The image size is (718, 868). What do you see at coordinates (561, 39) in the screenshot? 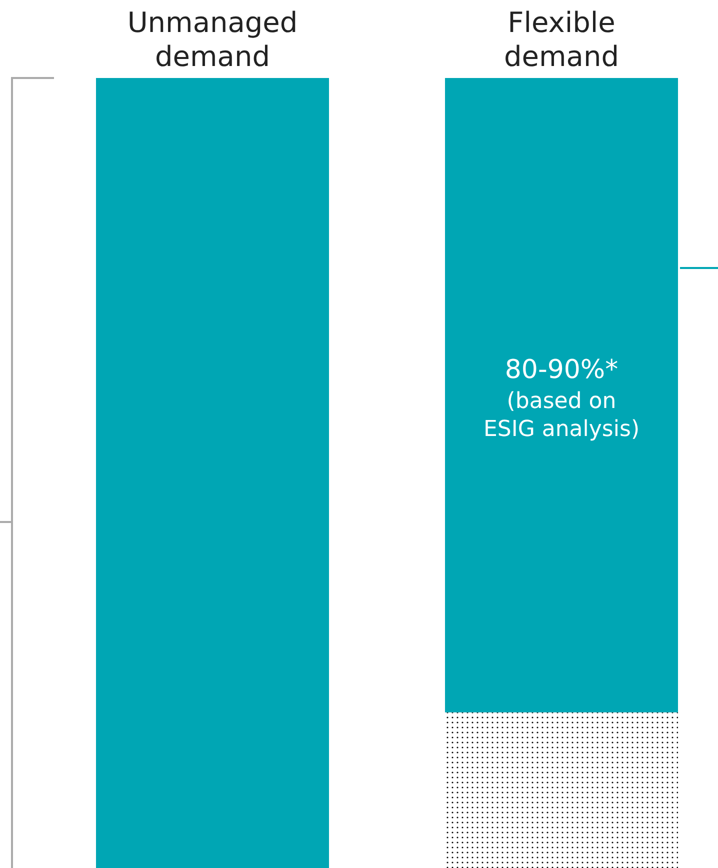
I see `x-tick-label: Flexible demand` at bounding box center [561, 39].